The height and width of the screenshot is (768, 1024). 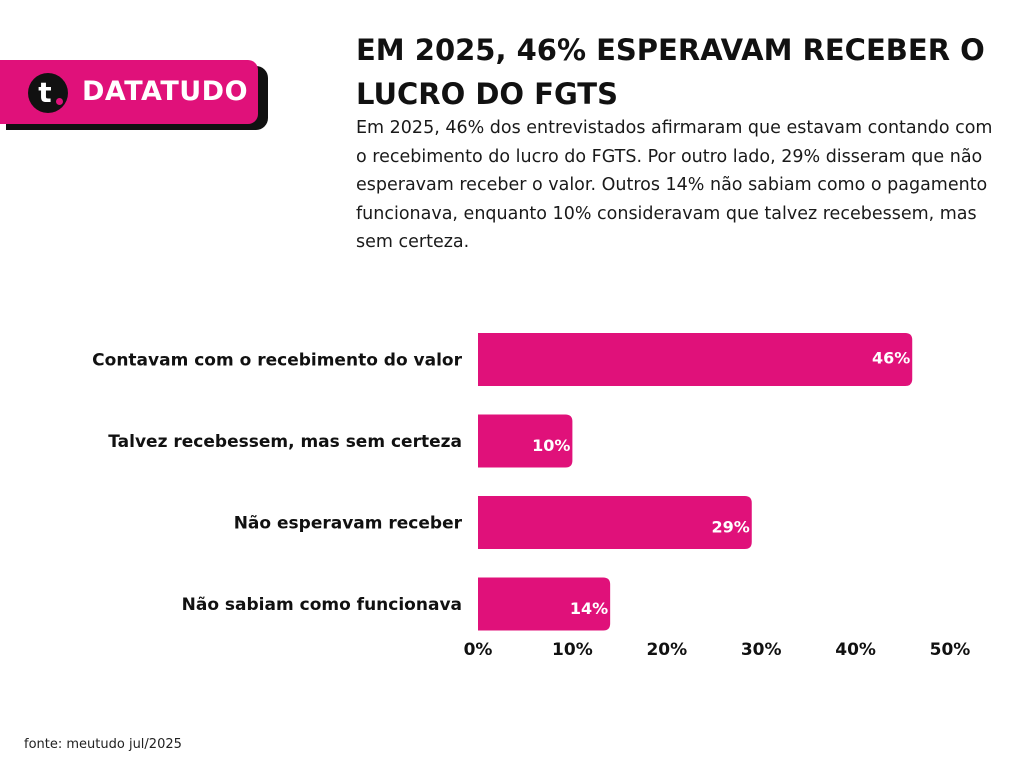 What do you see at coordinates (730, 527) in the screenshot?
I see `value-label-2: 29%` at bounding box center [730, 527].